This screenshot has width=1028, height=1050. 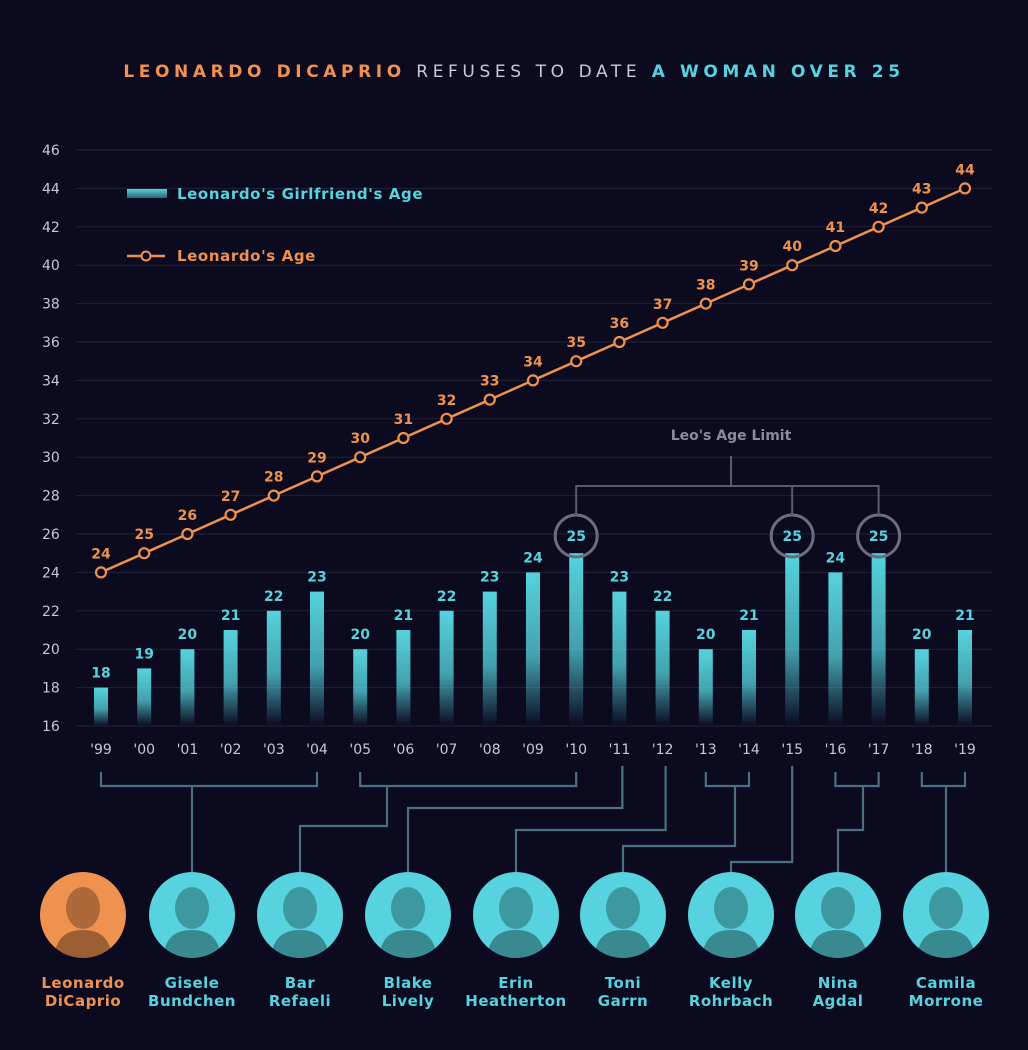 I want to click on x-tick-label: '03, so click(x=274, y=750).